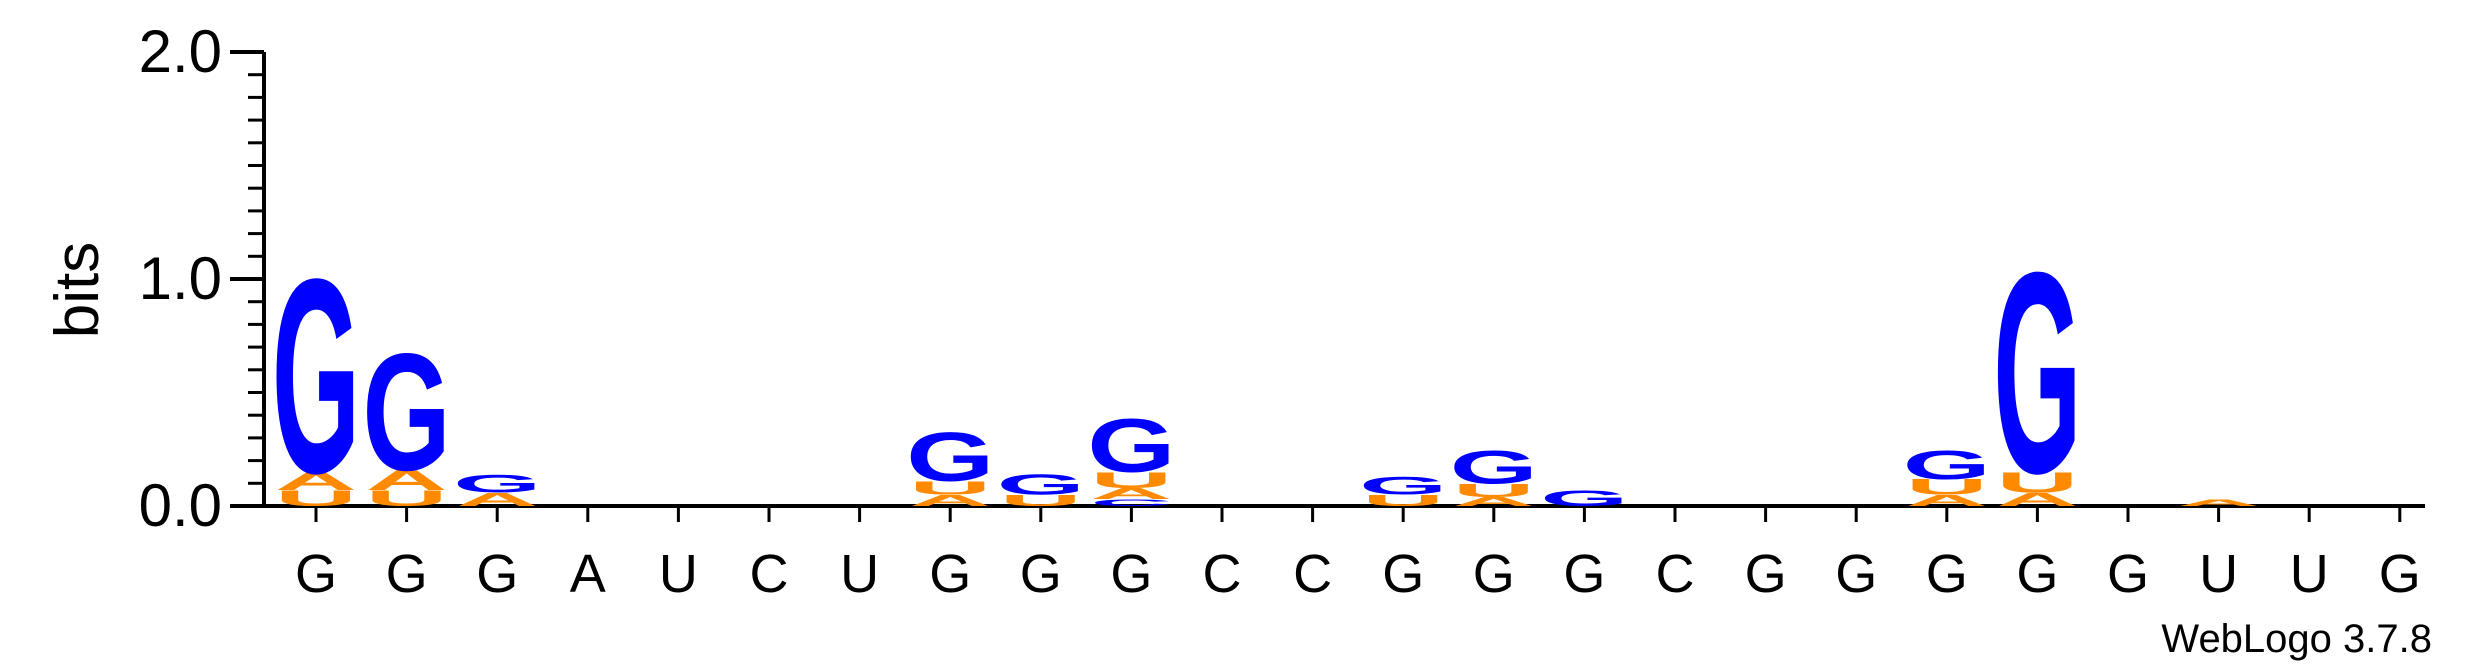 Image resolution: width=2475 pixels, height=667 pixels. I want to click on y-tick-label: 2.0, so click(180, 51).